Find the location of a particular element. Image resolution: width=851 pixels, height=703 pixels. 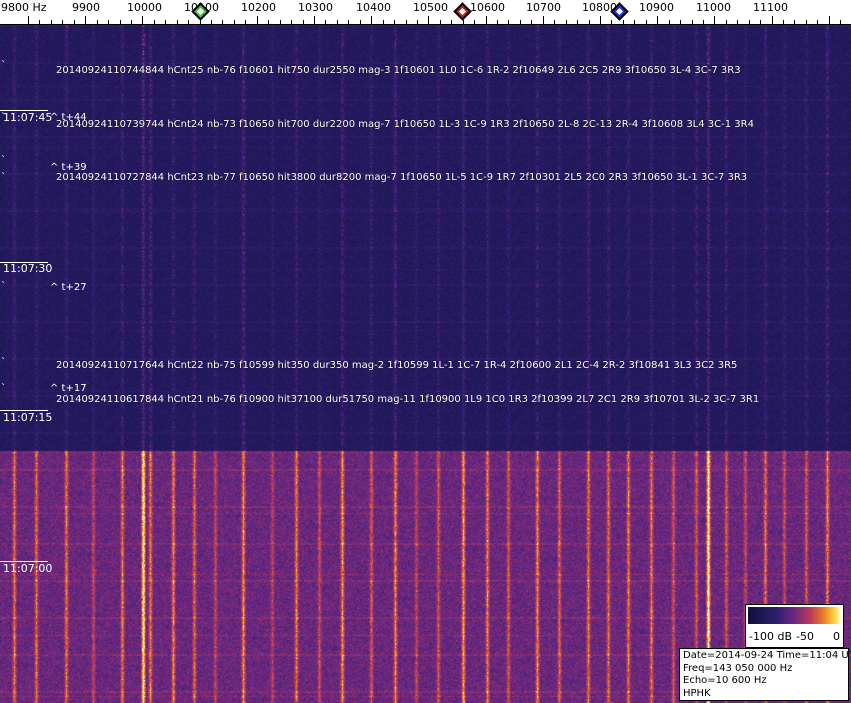

time-label: 11:07:15 is located at coordinates (28, 417).